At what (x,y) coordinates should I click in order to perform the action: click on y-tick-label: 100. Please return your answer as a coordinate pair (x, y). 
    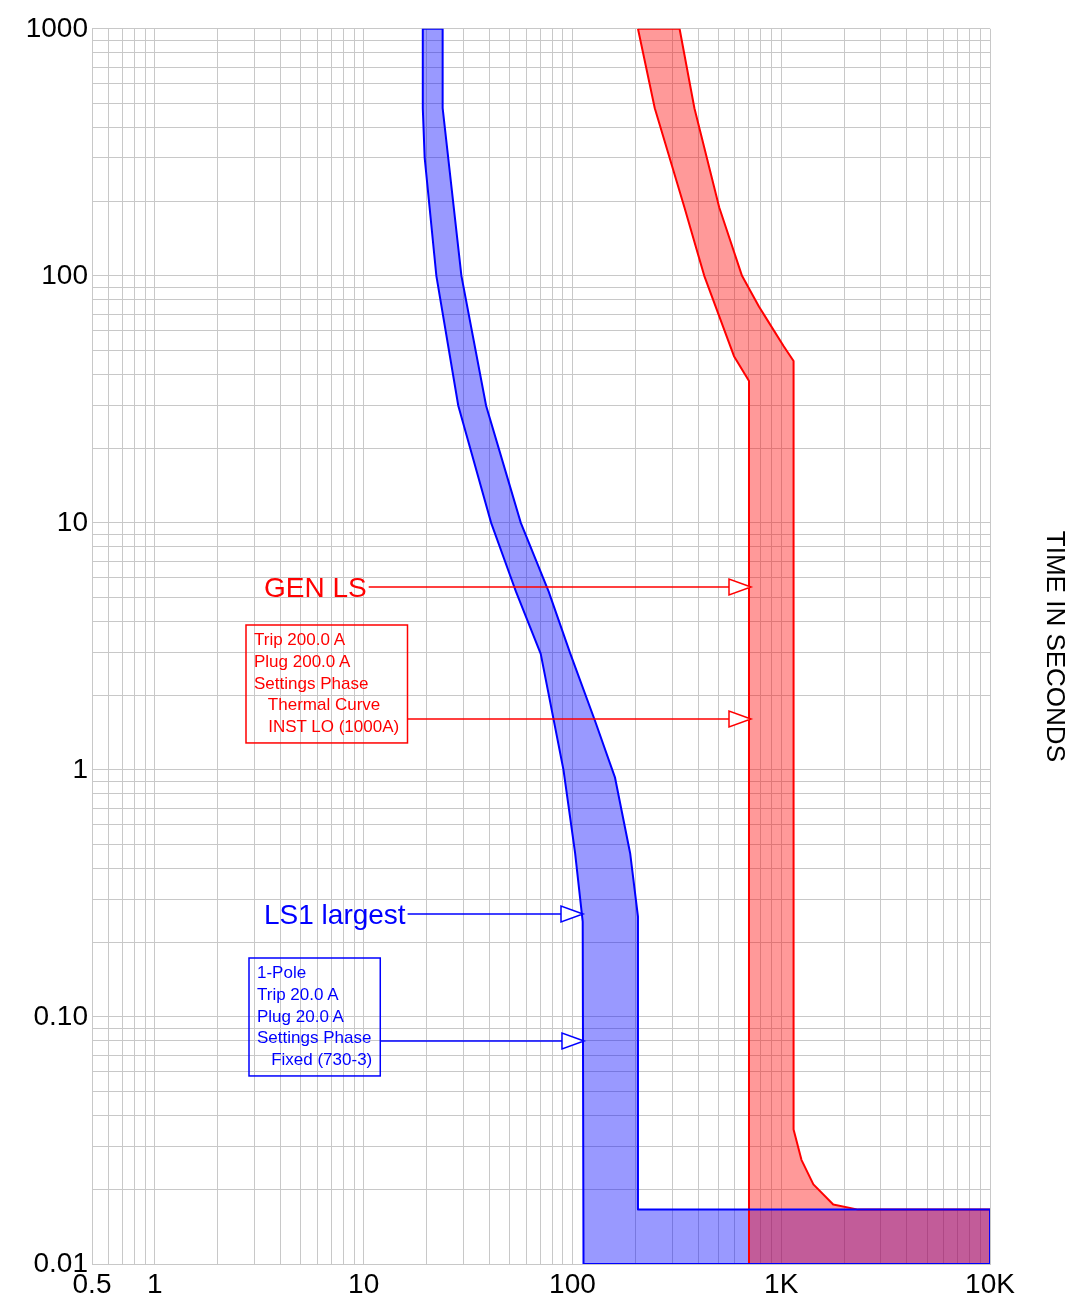
    Looking at the image, I should click on (64, 274).